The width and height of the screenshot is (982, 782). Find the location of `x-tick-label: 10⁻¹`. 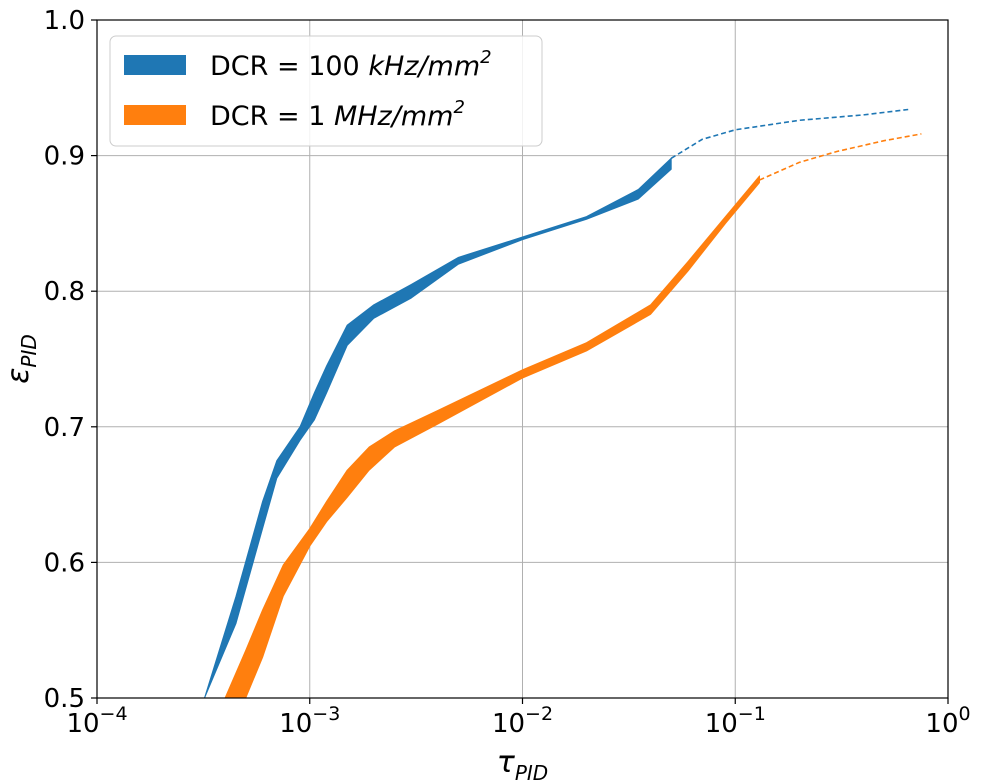

x-tick-label: 10⁻¹ is located at coordinates (735, 721).